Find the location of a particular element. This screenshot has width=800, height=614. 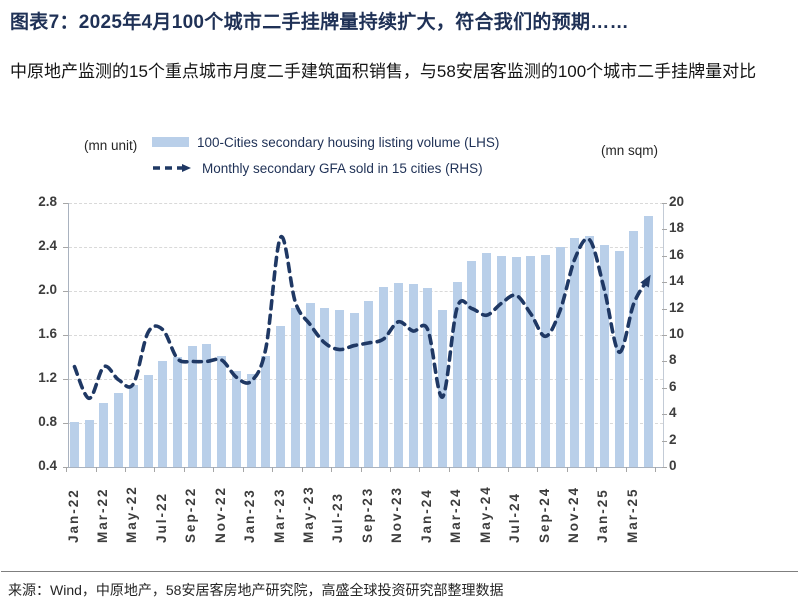

legend-bar-swatch-icon is located at coordinates (170, 142).